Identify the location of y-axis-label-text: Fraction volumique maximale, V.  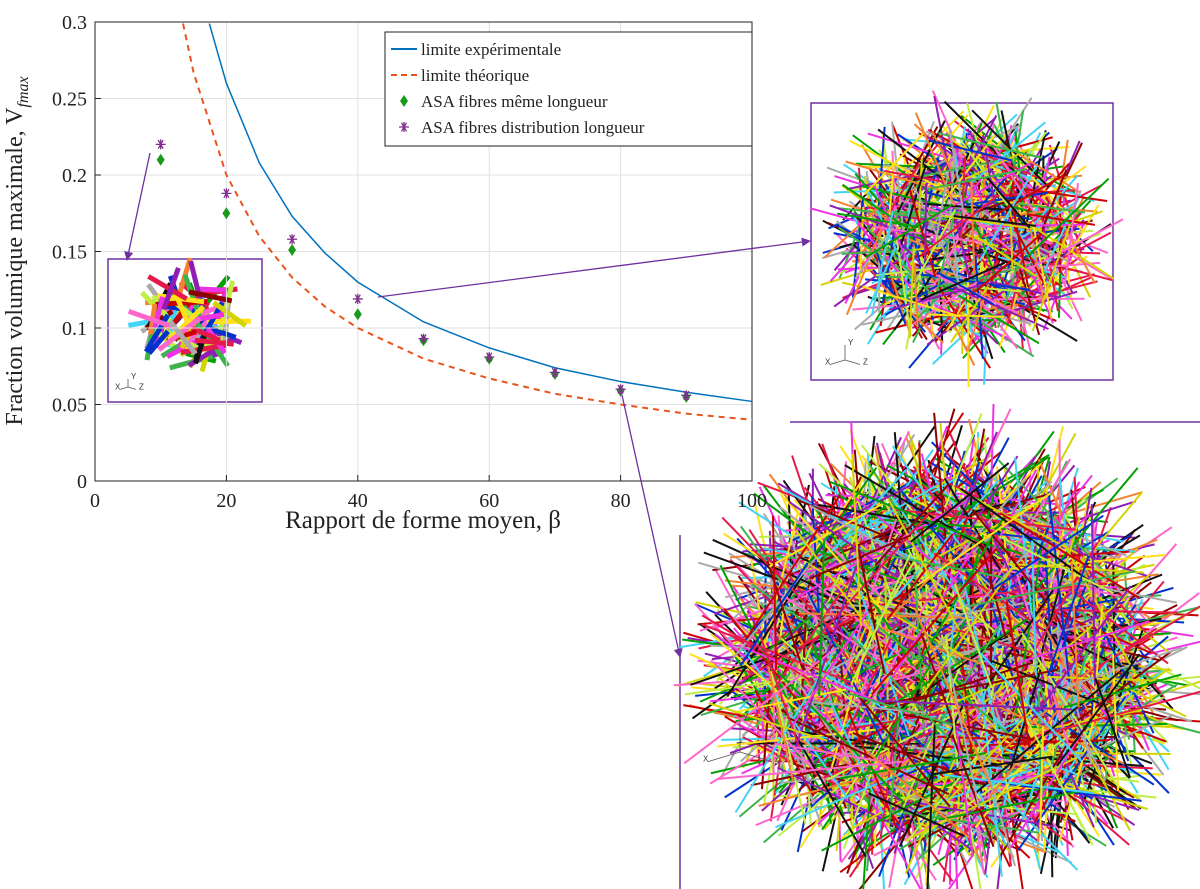
(15, 266).